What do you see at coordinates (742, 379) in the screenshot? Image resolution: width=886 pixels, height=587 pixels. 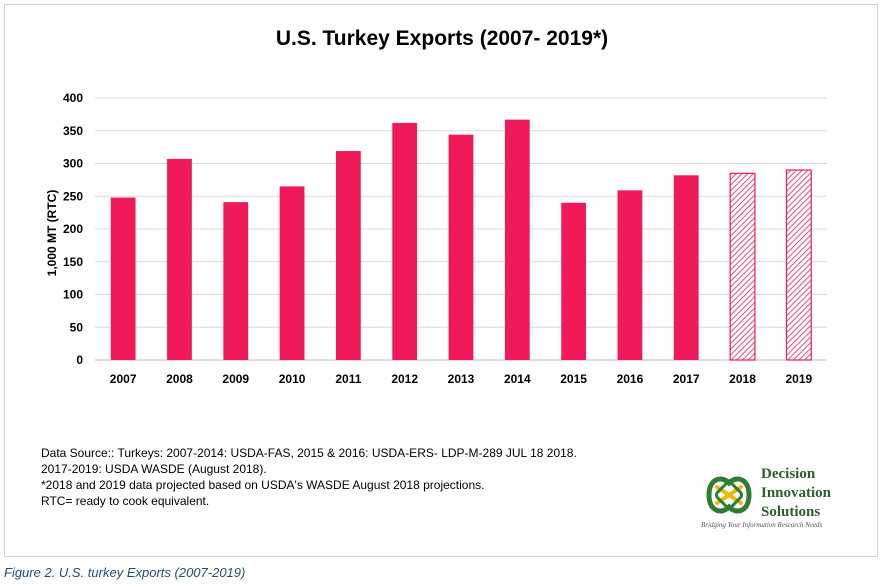 I see `x-tick-label: 2018` at bounding box center [742, 379].